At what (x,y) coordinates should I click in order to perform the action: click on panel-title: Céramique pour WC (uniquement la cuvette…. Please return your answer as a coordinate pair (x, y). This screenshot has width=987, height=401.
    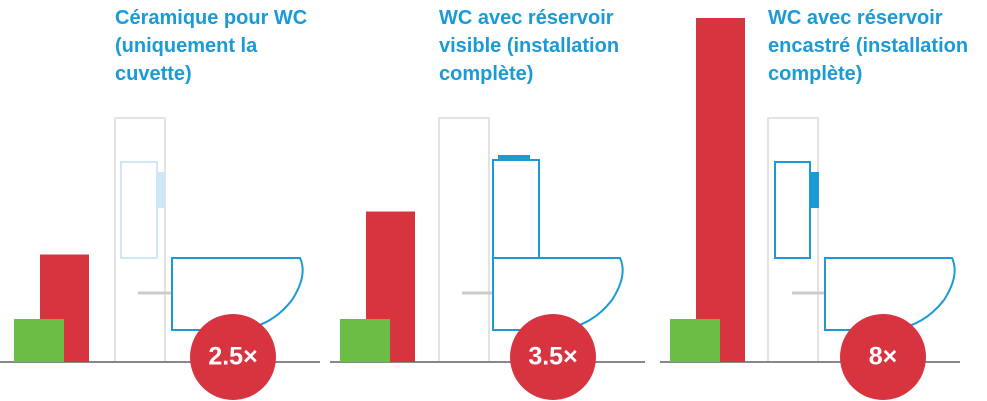
    Looking at the image, I should click on (211, 46).